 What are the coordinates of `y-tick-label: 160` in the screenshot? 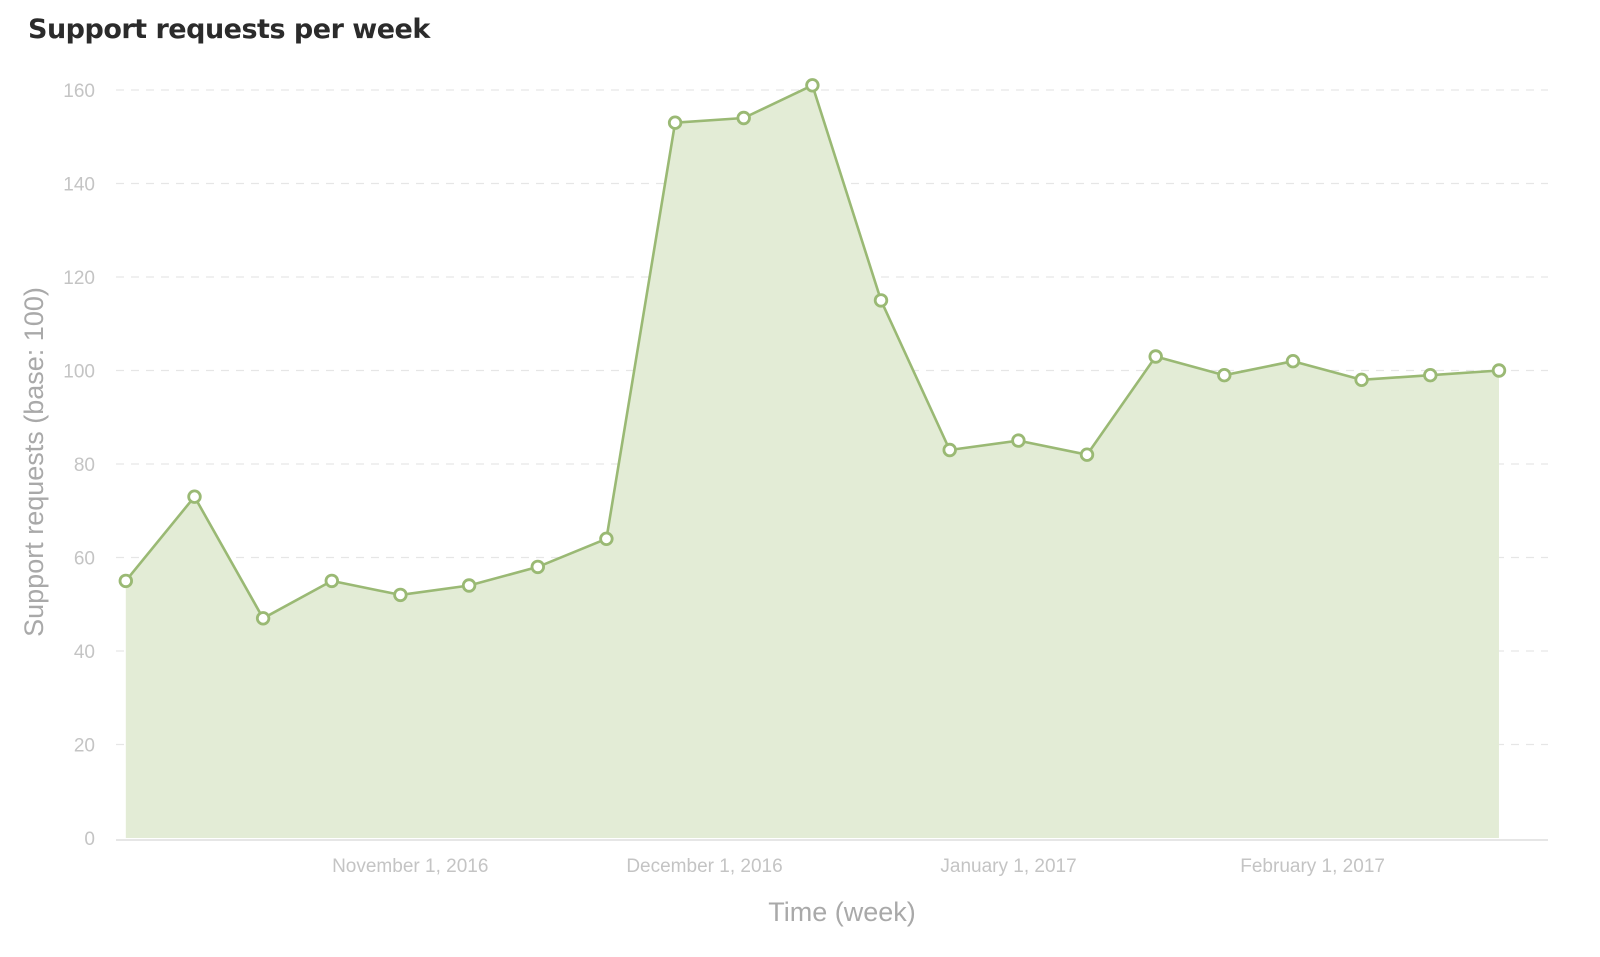 It's located at (79, 91).